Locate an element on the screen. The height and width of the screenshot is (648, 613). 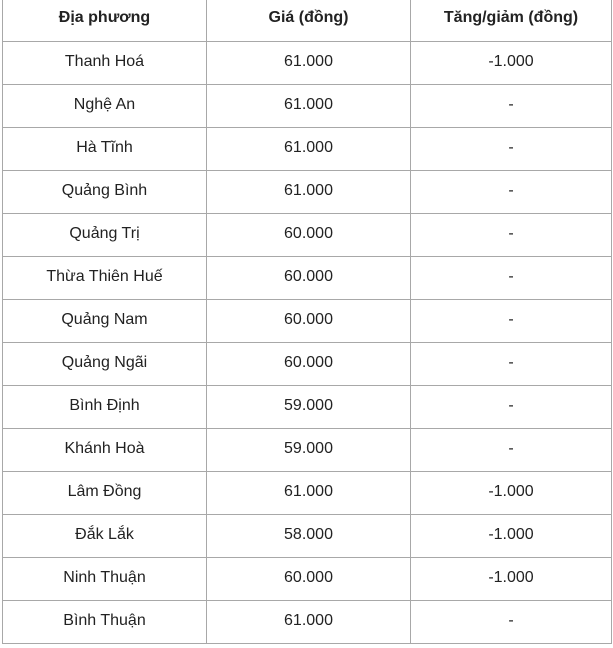
table-row: Thanh Hoá 61.000 -1.000 is located at coordinates (307, 62).